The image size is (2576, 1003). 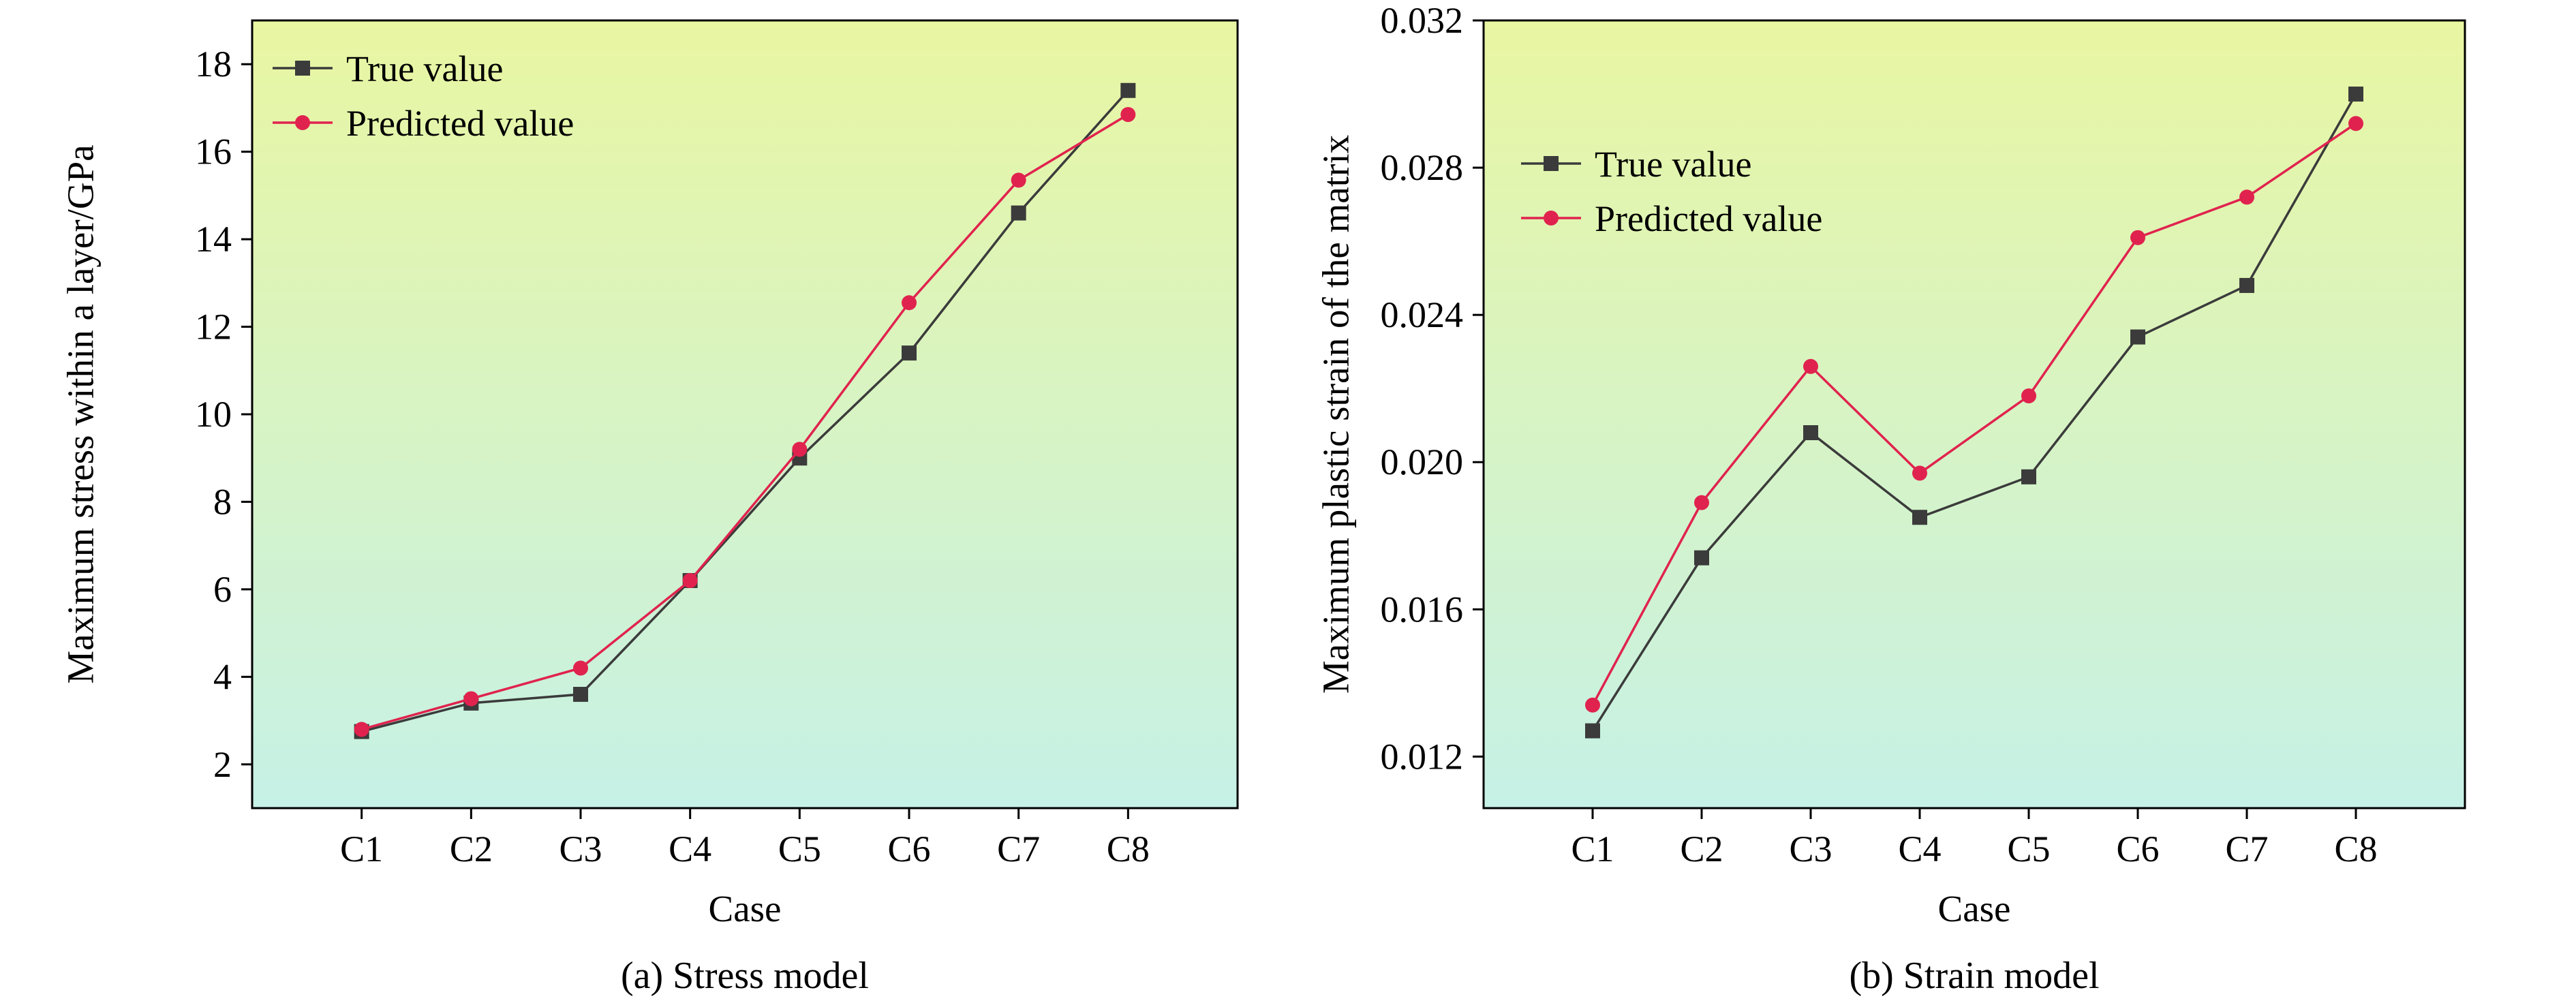 I want to click on y-tick-label: 18, so click(x=213, y=64).